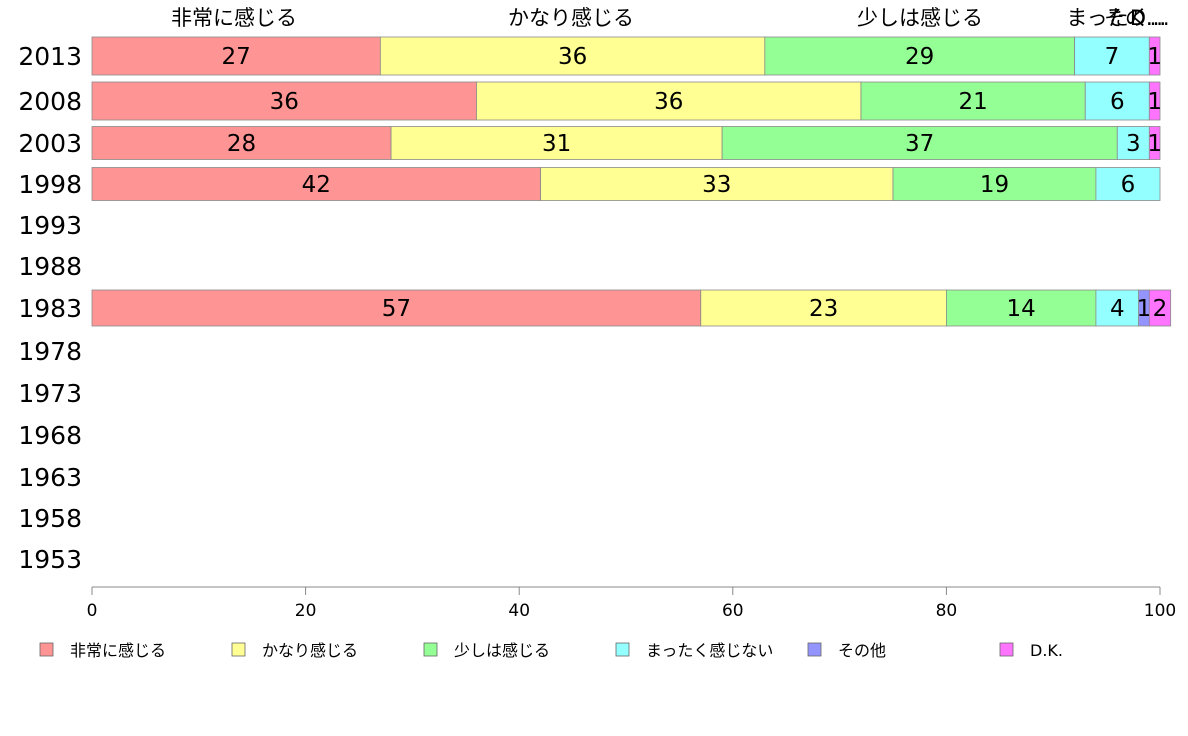  I want to click on year-label-1963: 1963, so click(50, 477).